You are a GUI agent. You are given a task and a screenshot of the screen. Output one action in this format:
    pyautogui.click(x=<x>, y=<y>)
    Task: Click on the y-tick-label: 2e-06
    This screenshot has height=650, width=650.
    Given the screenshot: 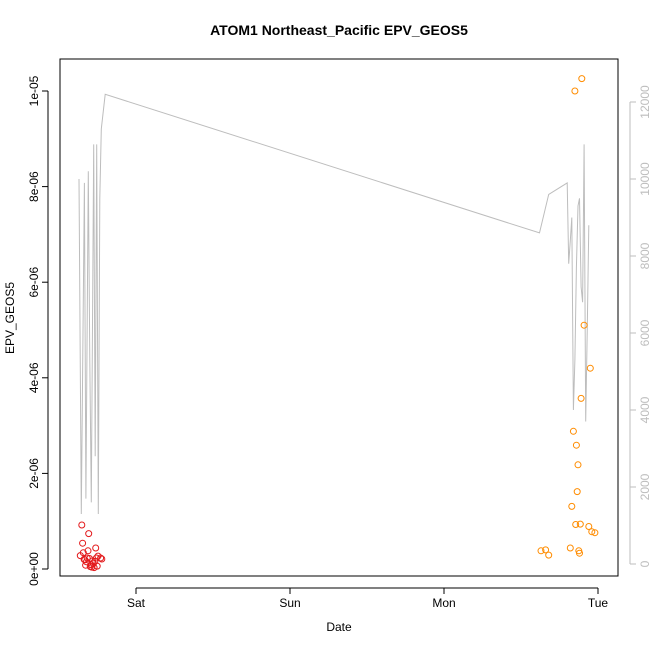 What is the action you would take?
    pyautogui.click(x=34, y=473)
    